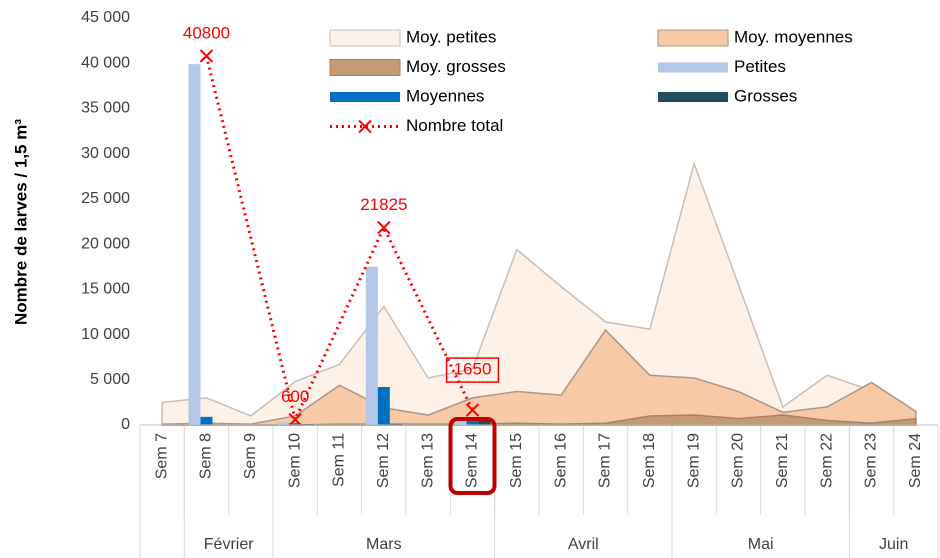 The height and width of the screenshot is (558, 940). I want to click on x-tick-label: Sem 16, so click(560, 460).